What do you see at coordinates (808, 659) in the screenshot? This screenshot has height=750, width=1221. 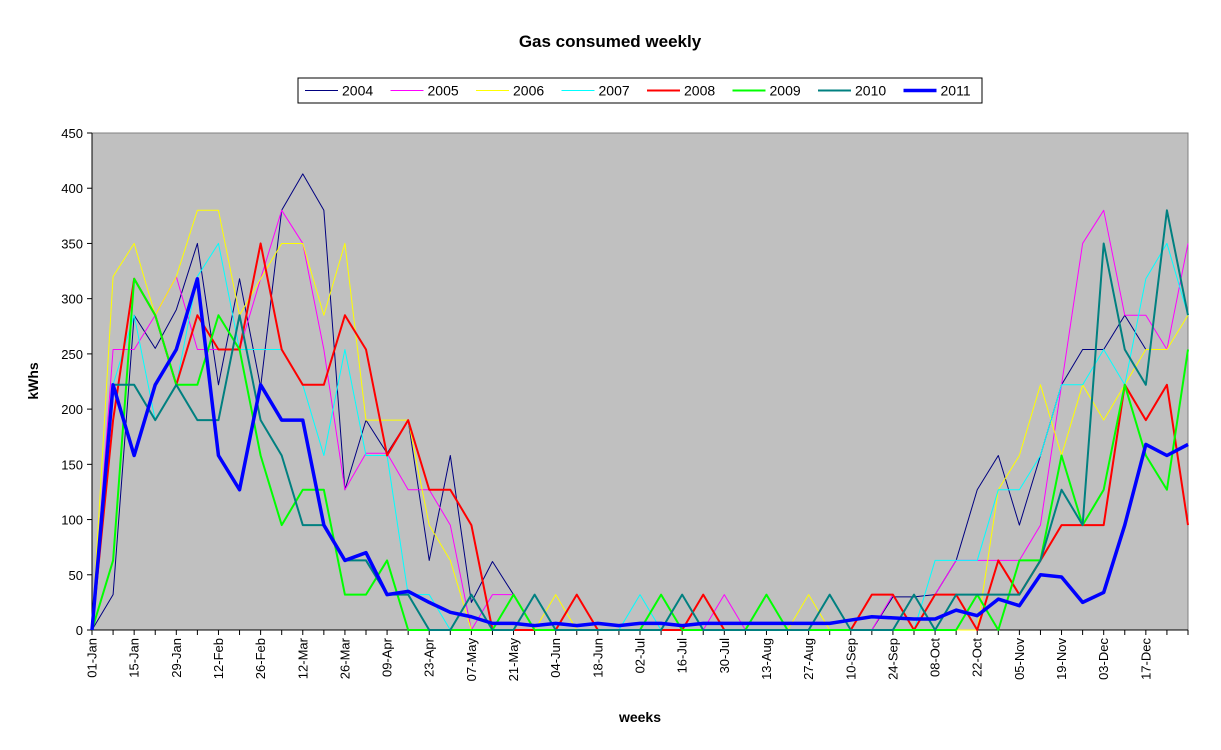 I see `x-tick-label: 27-Aug` at bounding box center [808, 659].